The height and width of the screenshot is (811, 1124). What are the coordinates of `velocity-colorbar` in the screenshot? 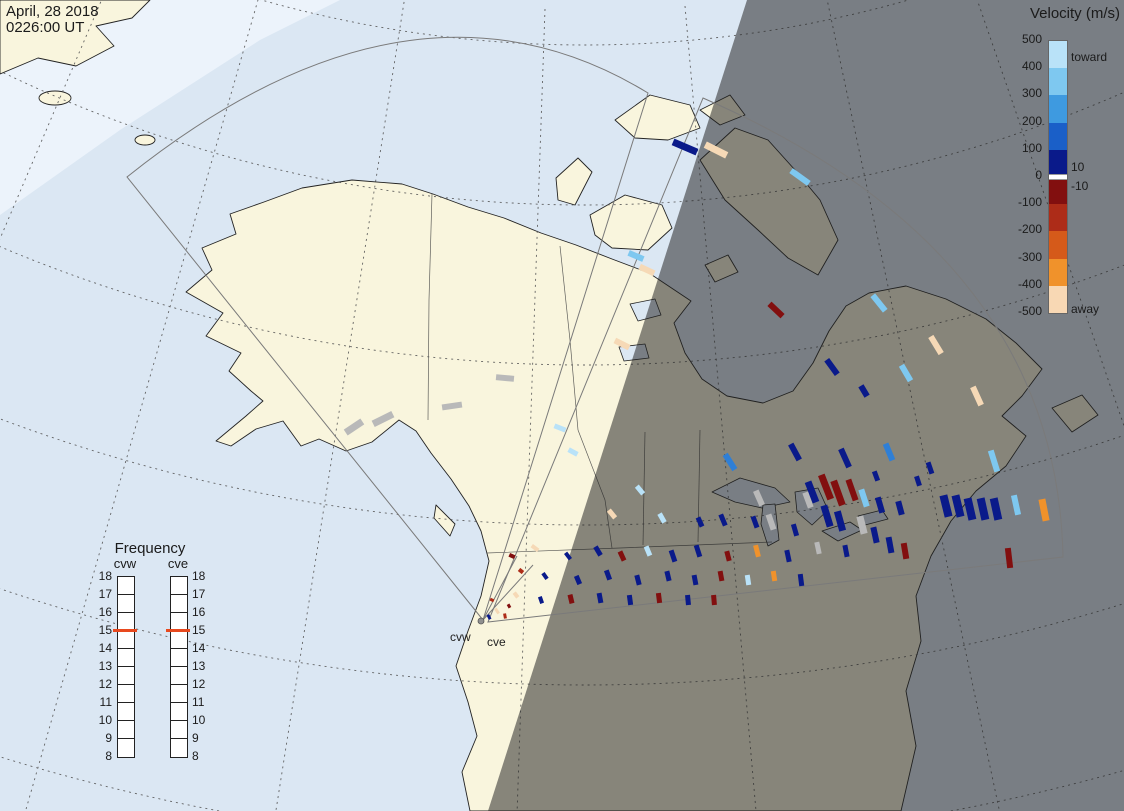 It's located at (1058, 177).